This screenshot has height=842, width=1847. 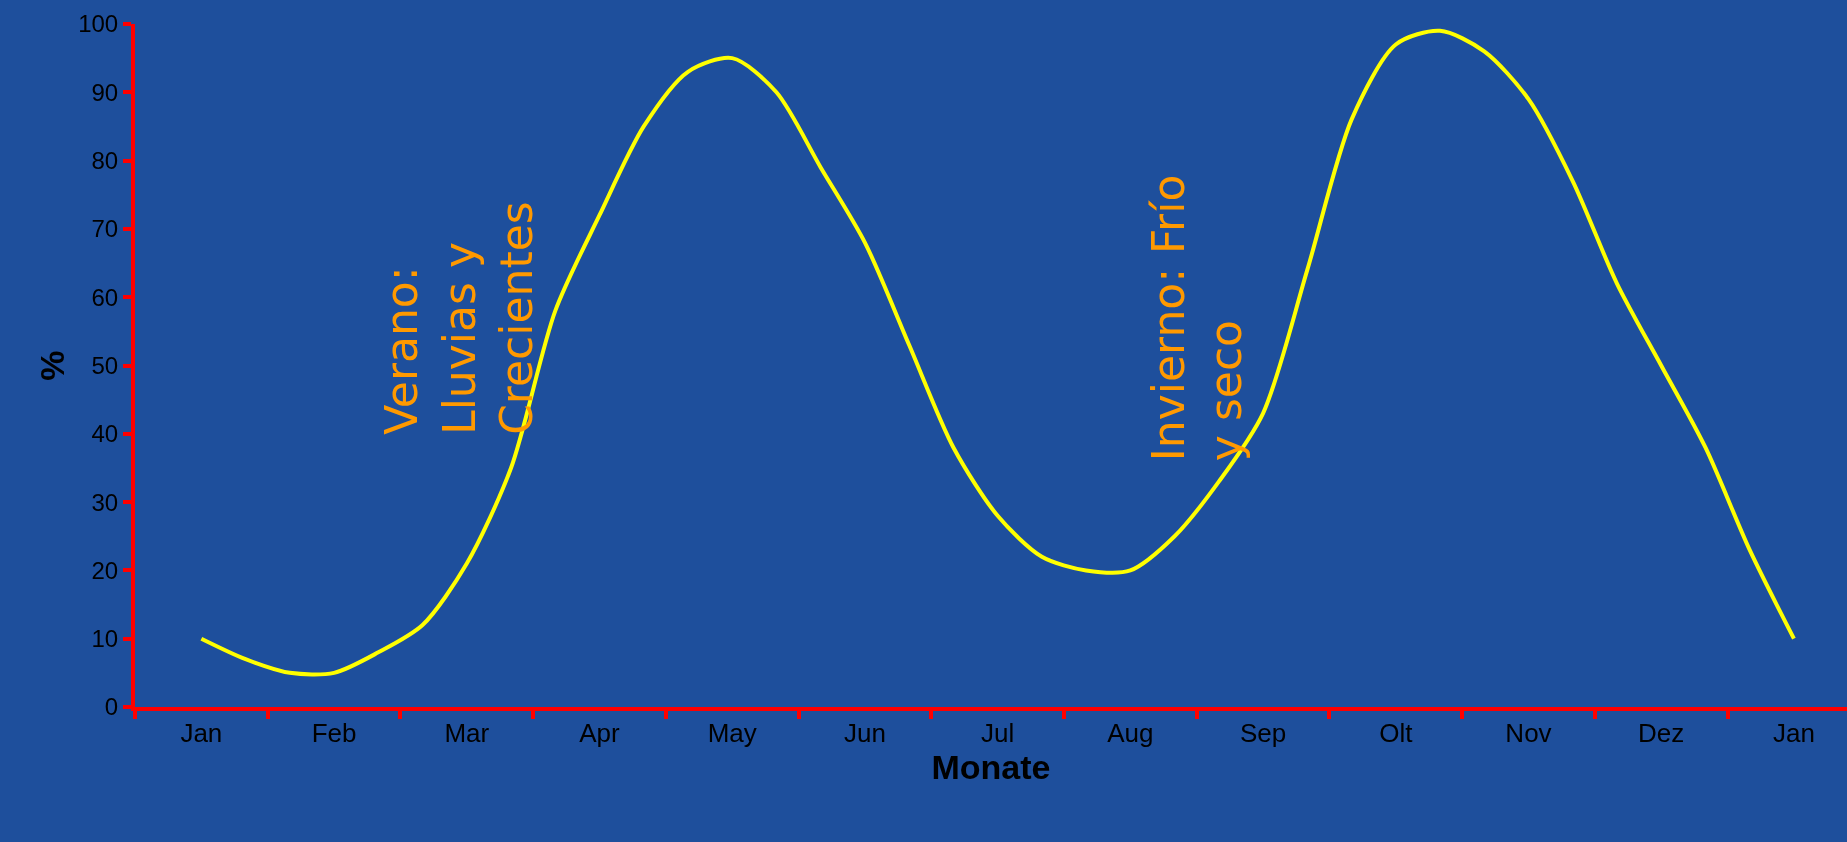 I want to click on x-tick-label: Sep, so click(x=1263, y=733).